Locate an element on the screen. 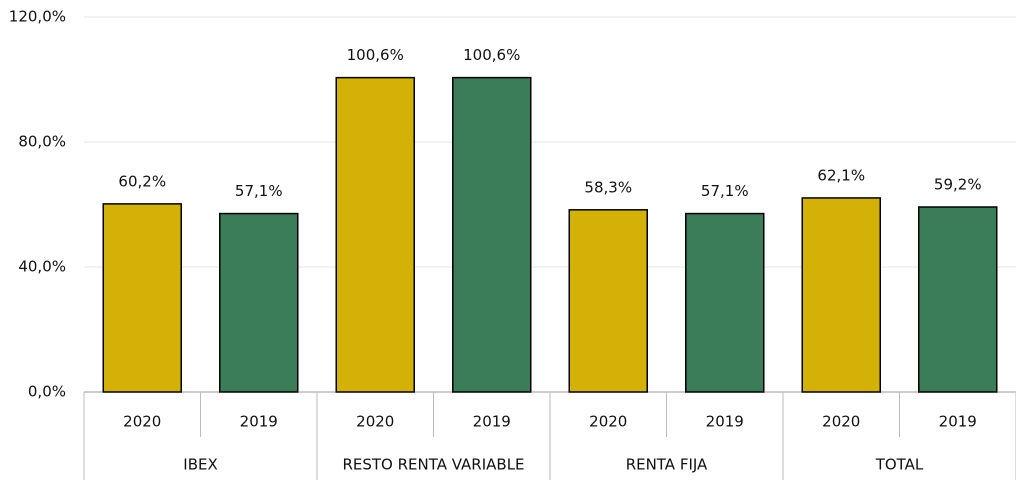  data-label: 59,2% is located at coordinates (958, 185).